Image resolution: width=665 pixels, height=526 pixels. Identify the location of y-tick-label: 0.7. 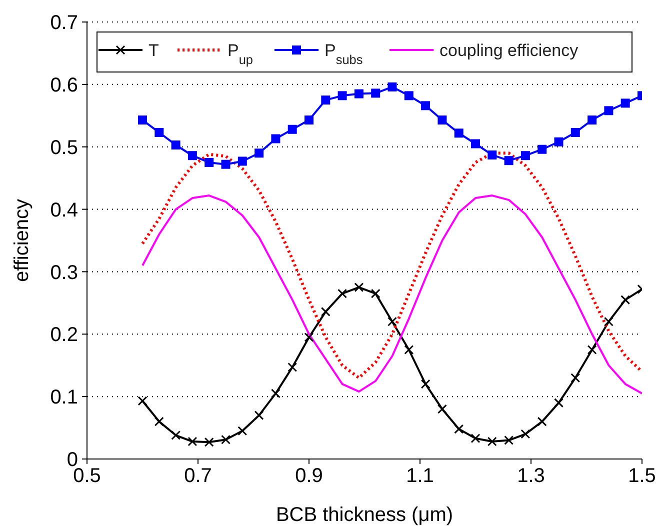
(64, 23).